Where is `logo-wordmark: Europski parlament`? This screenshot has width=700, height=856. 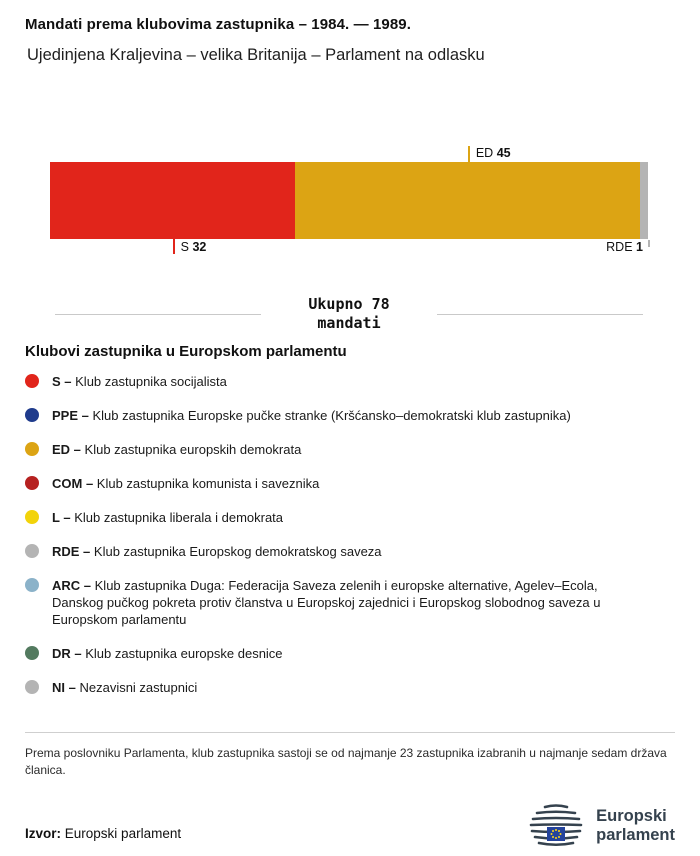
logo-wordmark: Europski parlament is located at coordinates (635, 826).